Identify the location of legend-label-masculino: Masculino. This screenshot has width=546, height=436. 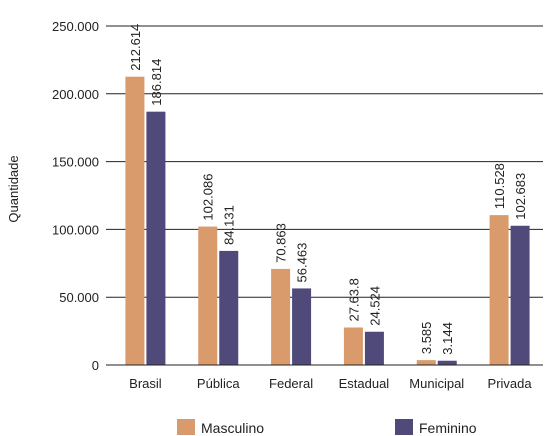
(232, 428).